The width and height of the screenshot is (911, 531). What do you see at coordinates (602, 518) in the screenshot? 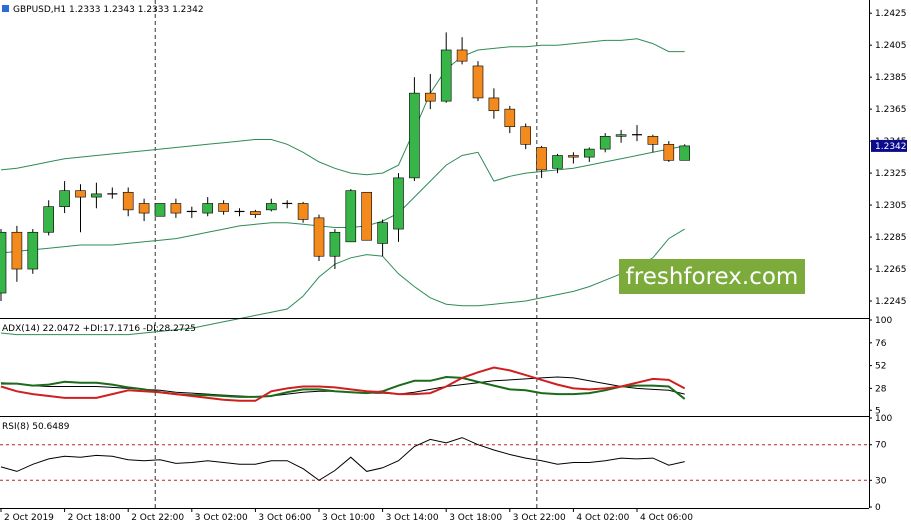
I see `time-tick-label: 4 Oct 02:00` at bounding box center [602, 518].